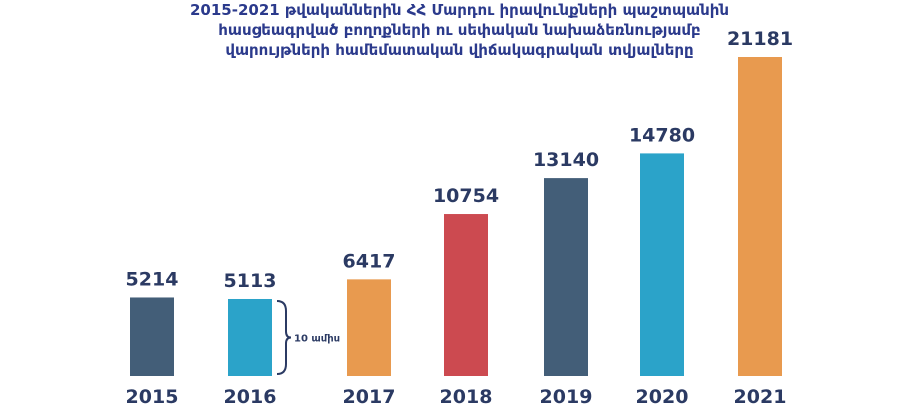  Describe the element at coordinates (566, 277) in the screenshot. I see `bar-2019` at that location.